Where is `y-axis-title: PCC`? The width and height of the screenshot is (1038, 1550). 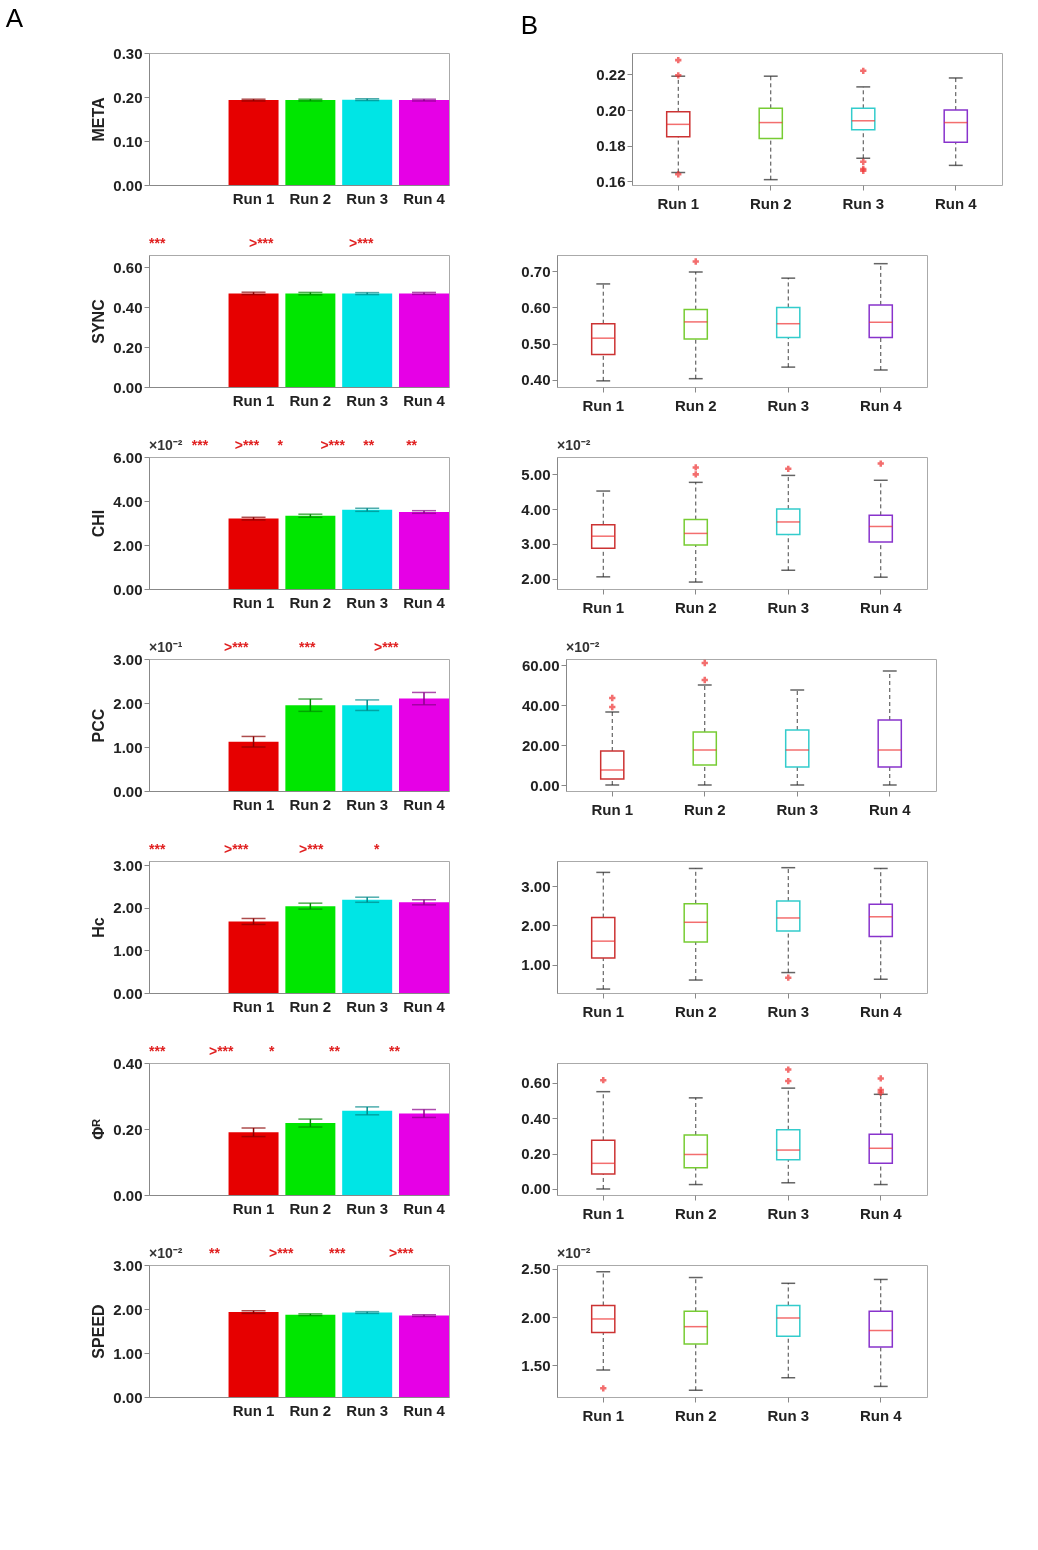 y-axis-title: PCC is located at coordinates (99, 725).